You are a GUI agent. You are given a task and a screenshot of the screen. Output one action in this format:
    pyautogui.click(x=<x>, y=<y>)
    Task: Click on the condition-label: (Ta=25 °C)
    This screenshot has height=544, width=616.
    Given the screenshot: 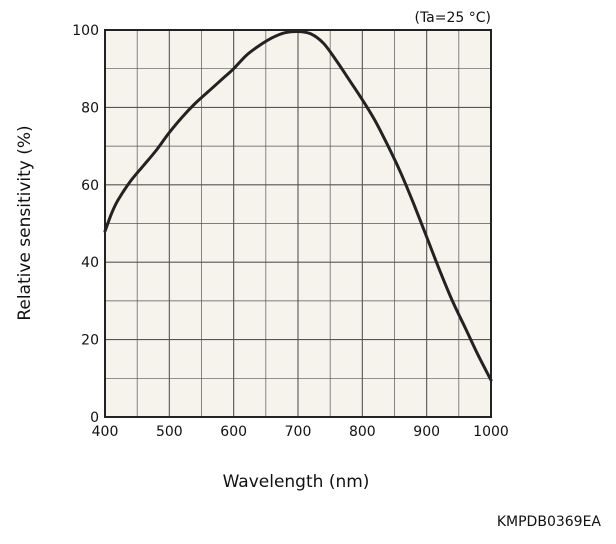 What is the action you would take?
    pyautogui.click(x=452, y=18)
    